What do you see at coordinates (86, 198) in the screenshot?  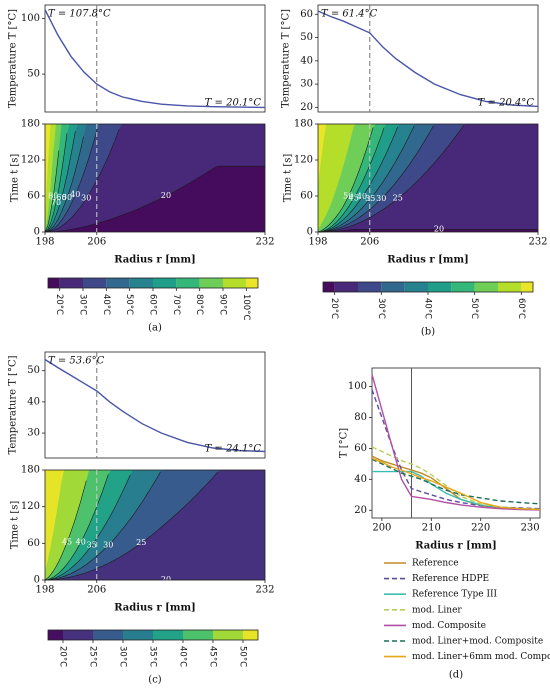 I see `contour-label: 30` at bounding box center [86, 198].